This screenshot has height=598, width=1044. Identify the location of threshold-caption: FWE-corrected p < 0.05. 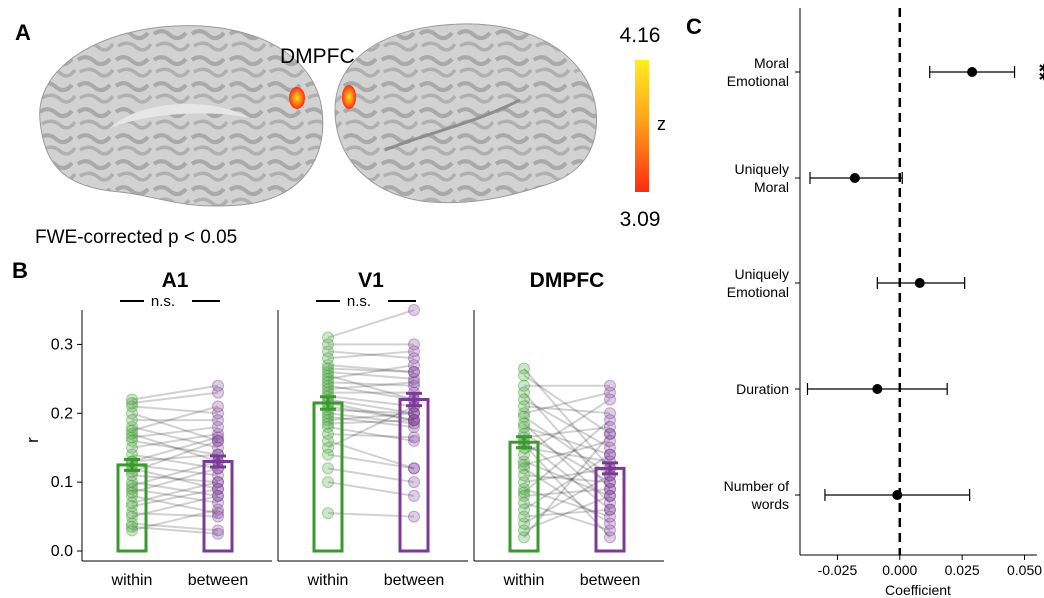
(136, 237).